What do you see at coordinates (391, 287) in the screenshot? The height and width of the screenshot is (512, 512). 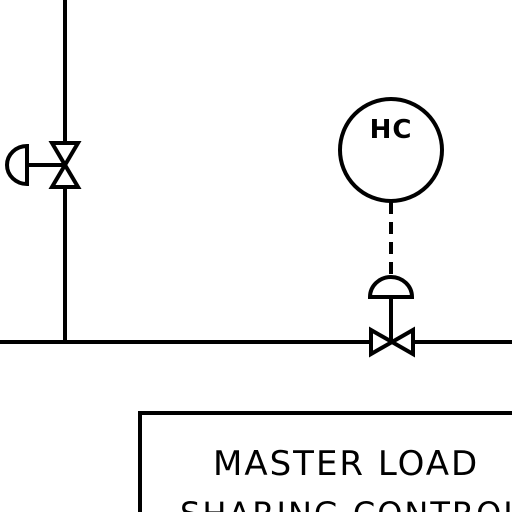 I see `right-actuator-icon` at bounding box center [391, 287].